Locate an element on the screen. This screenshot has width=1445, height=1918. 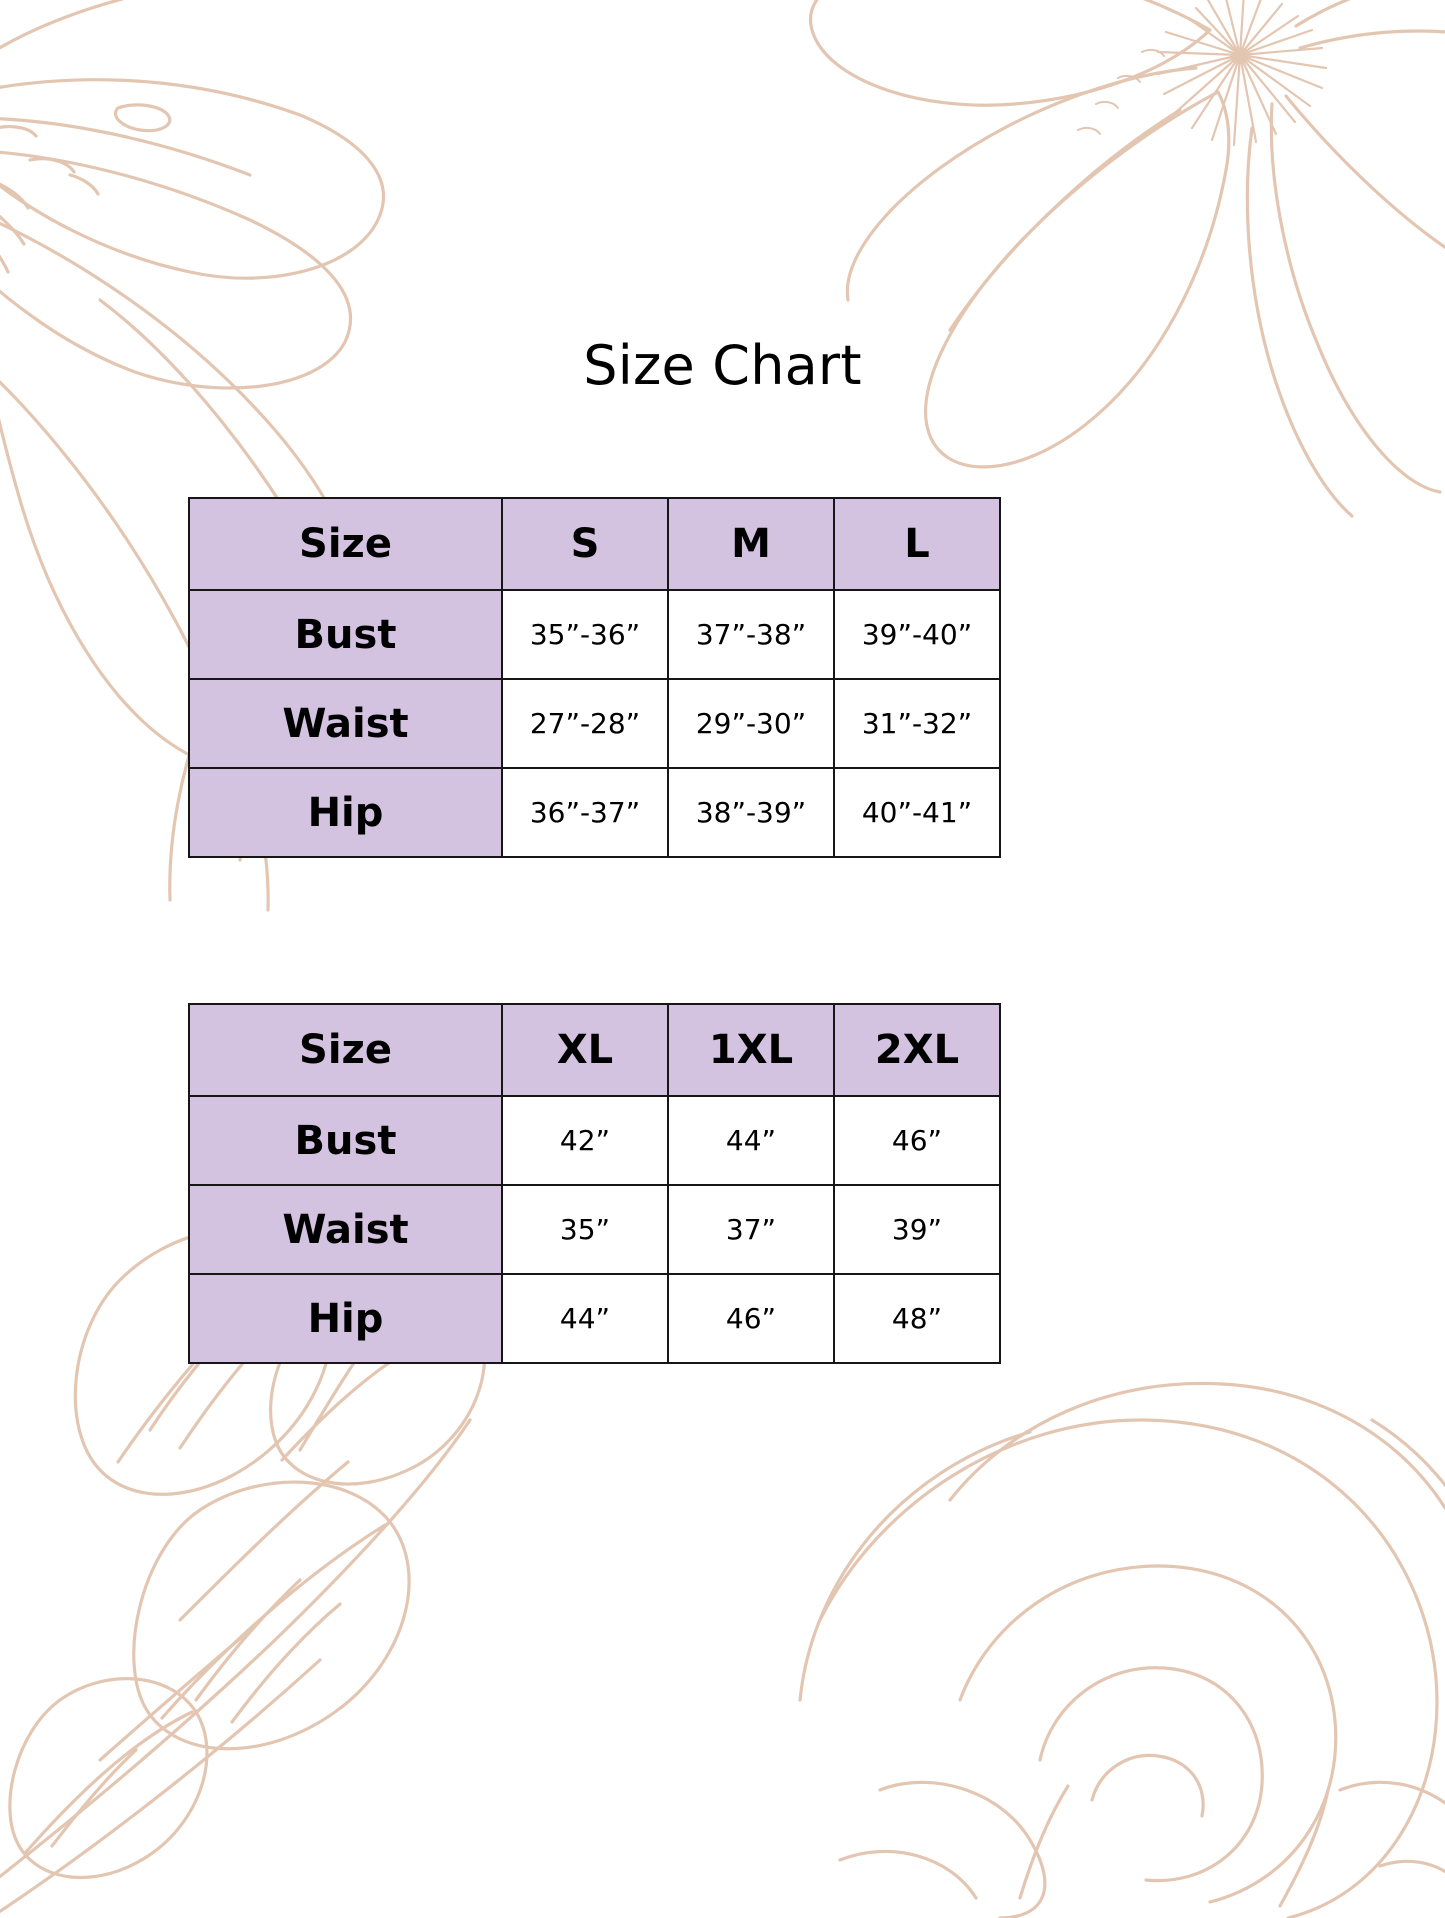
cell-hip-xl: 44” is located at coordinates (585, 1318).